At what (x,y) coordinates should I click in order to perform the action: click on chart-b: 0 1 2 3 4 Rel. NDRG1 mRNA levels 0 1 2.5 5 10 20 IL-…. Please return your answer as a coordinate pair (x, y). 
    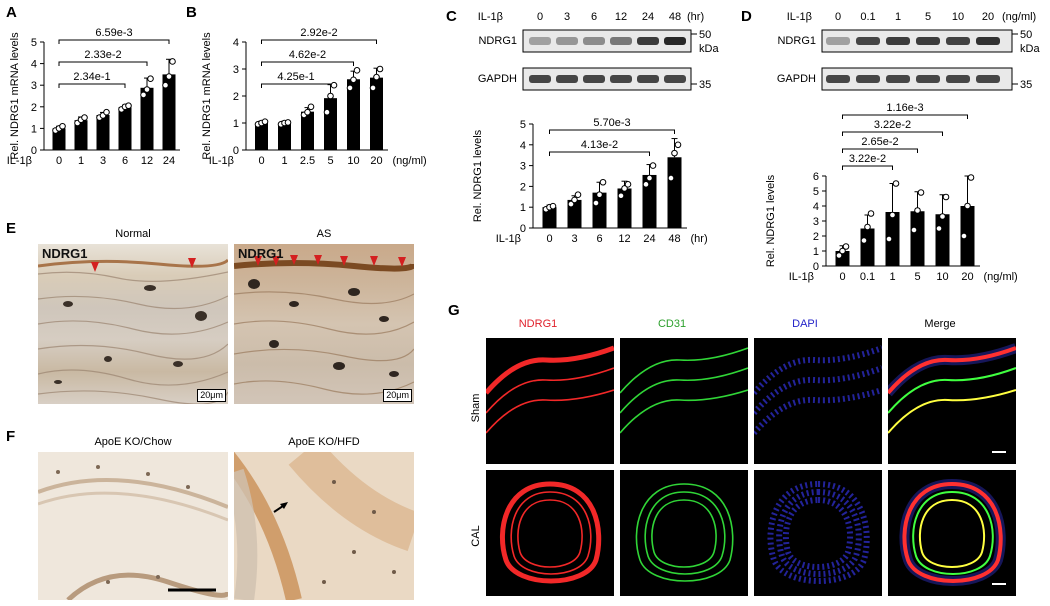
    Looking at the image, I should click on (314, 97).